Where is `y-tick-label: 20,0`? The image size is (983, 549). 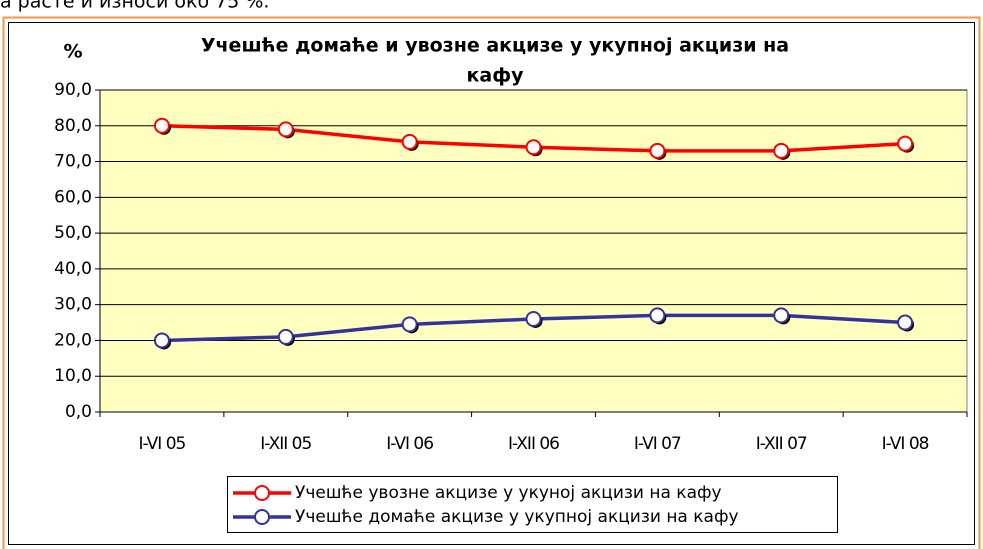 y-tick-label: 20,0 is located at coordinates (73, 340).